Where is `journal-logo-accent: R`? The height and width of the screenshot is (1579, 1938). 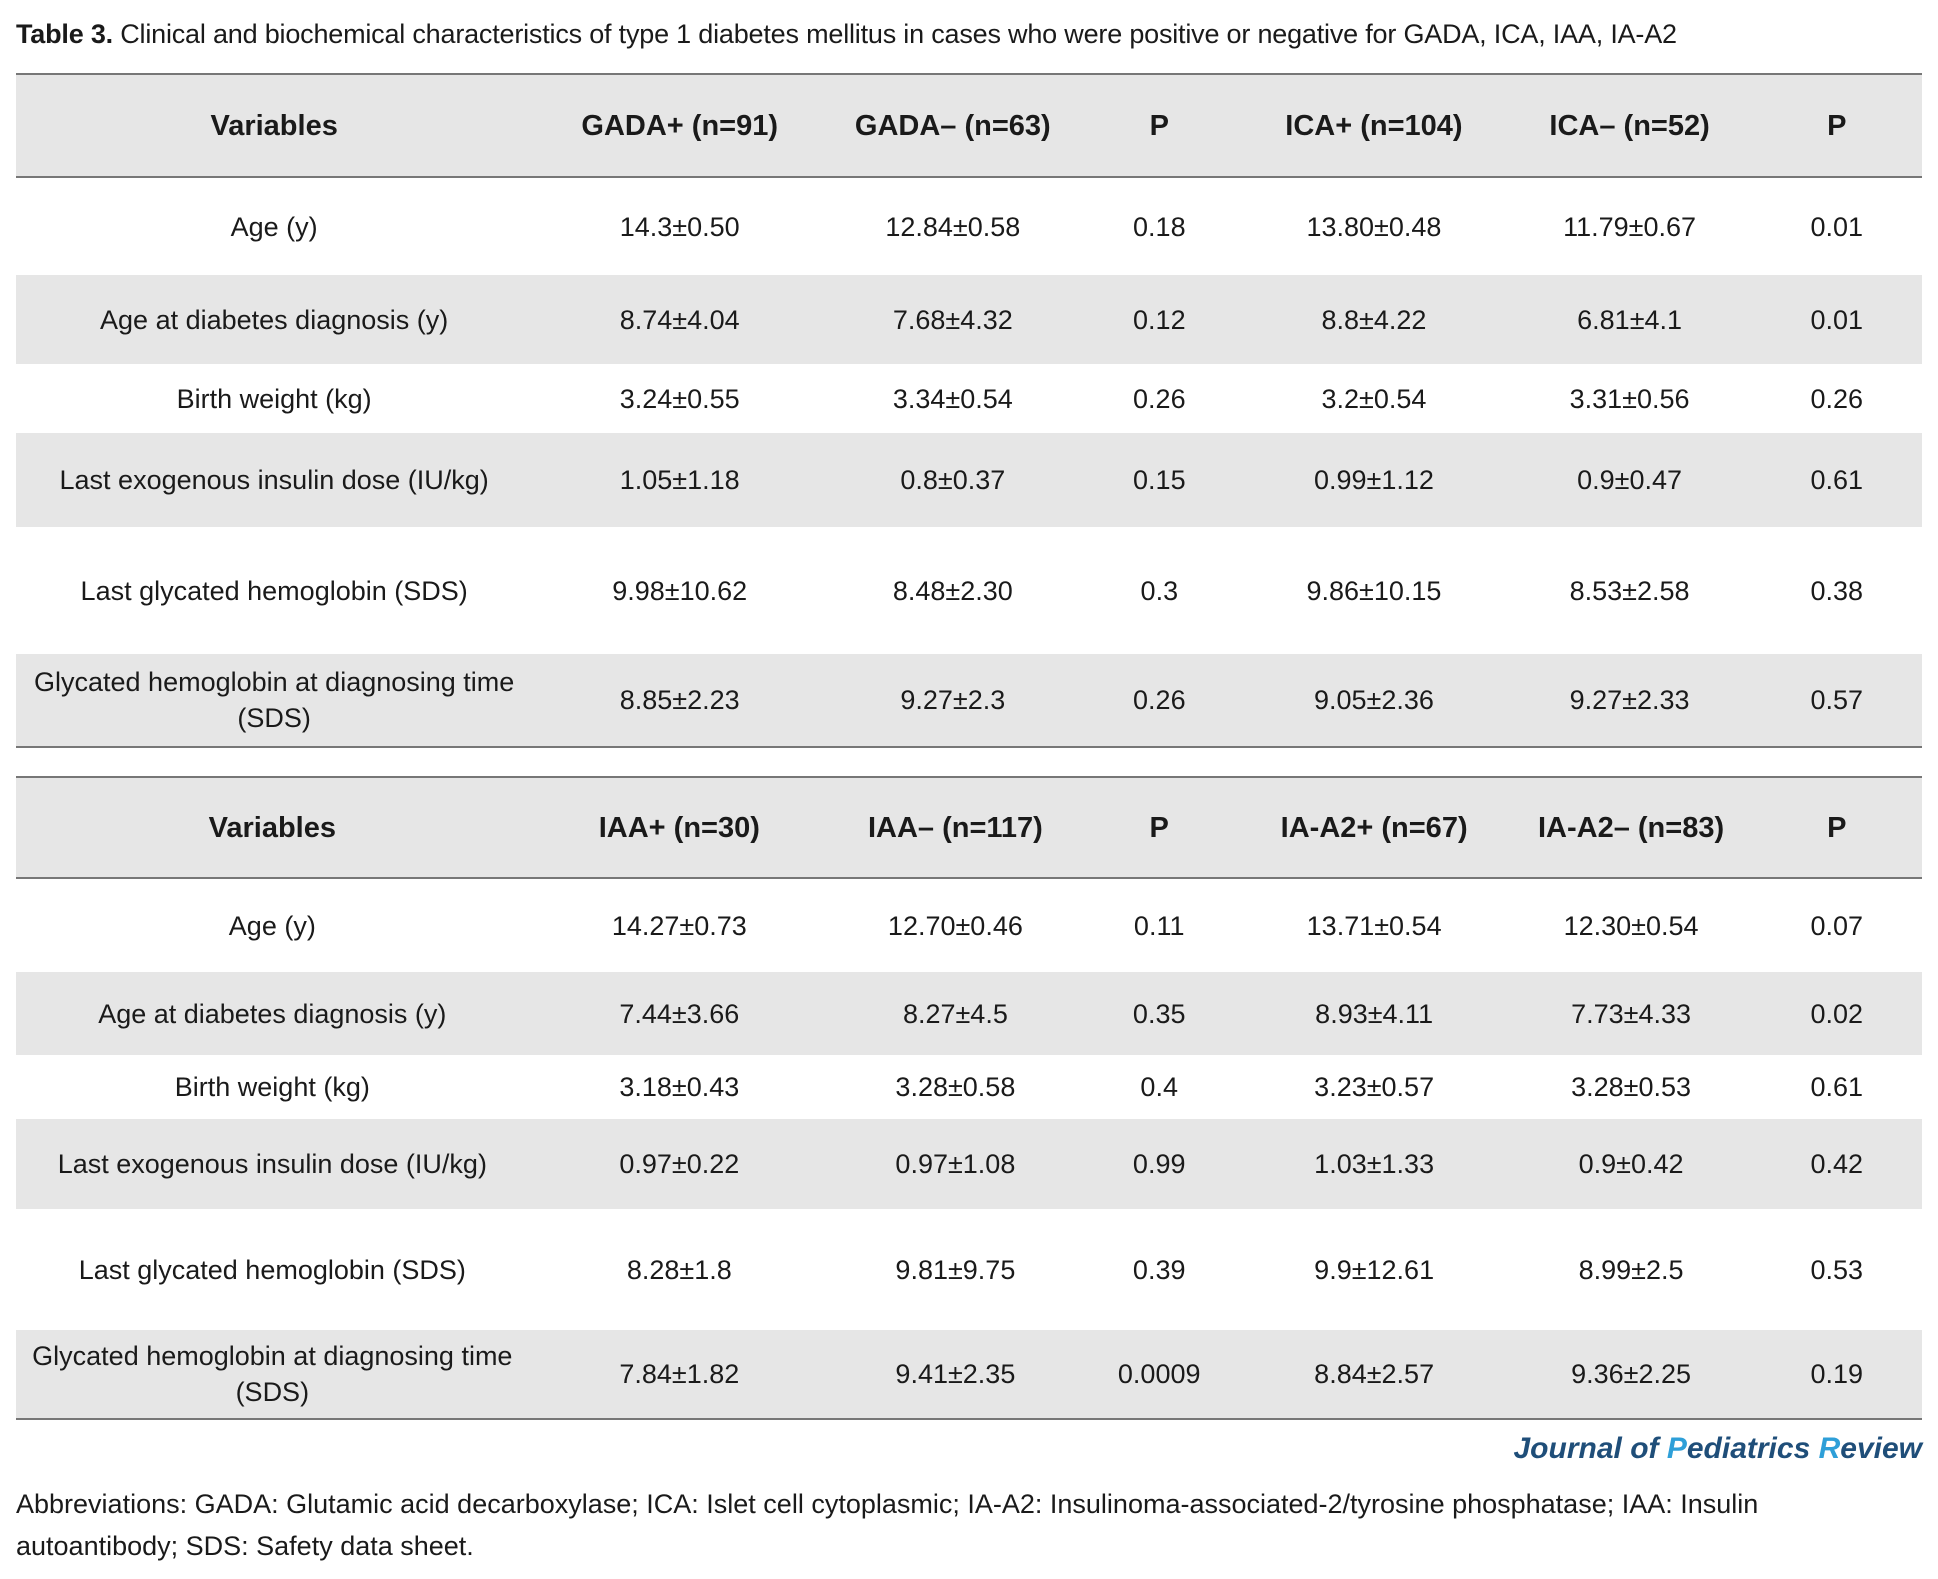 journal-logo-accent: R is located at coordinates (1829, 1448).